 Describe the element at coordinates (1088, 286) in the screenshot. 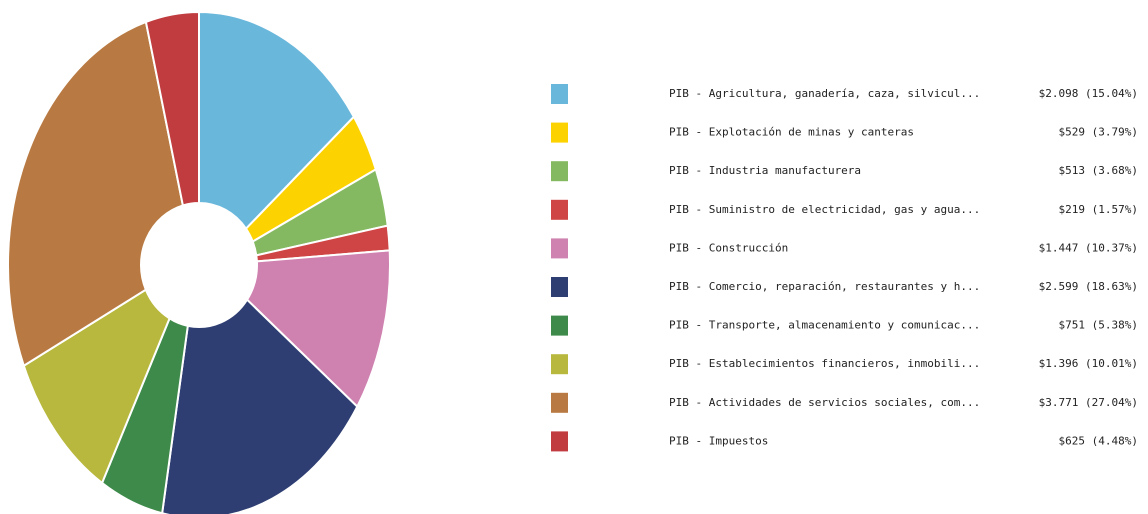

I see `value-label: $2.599 (18.63%)` at that location.